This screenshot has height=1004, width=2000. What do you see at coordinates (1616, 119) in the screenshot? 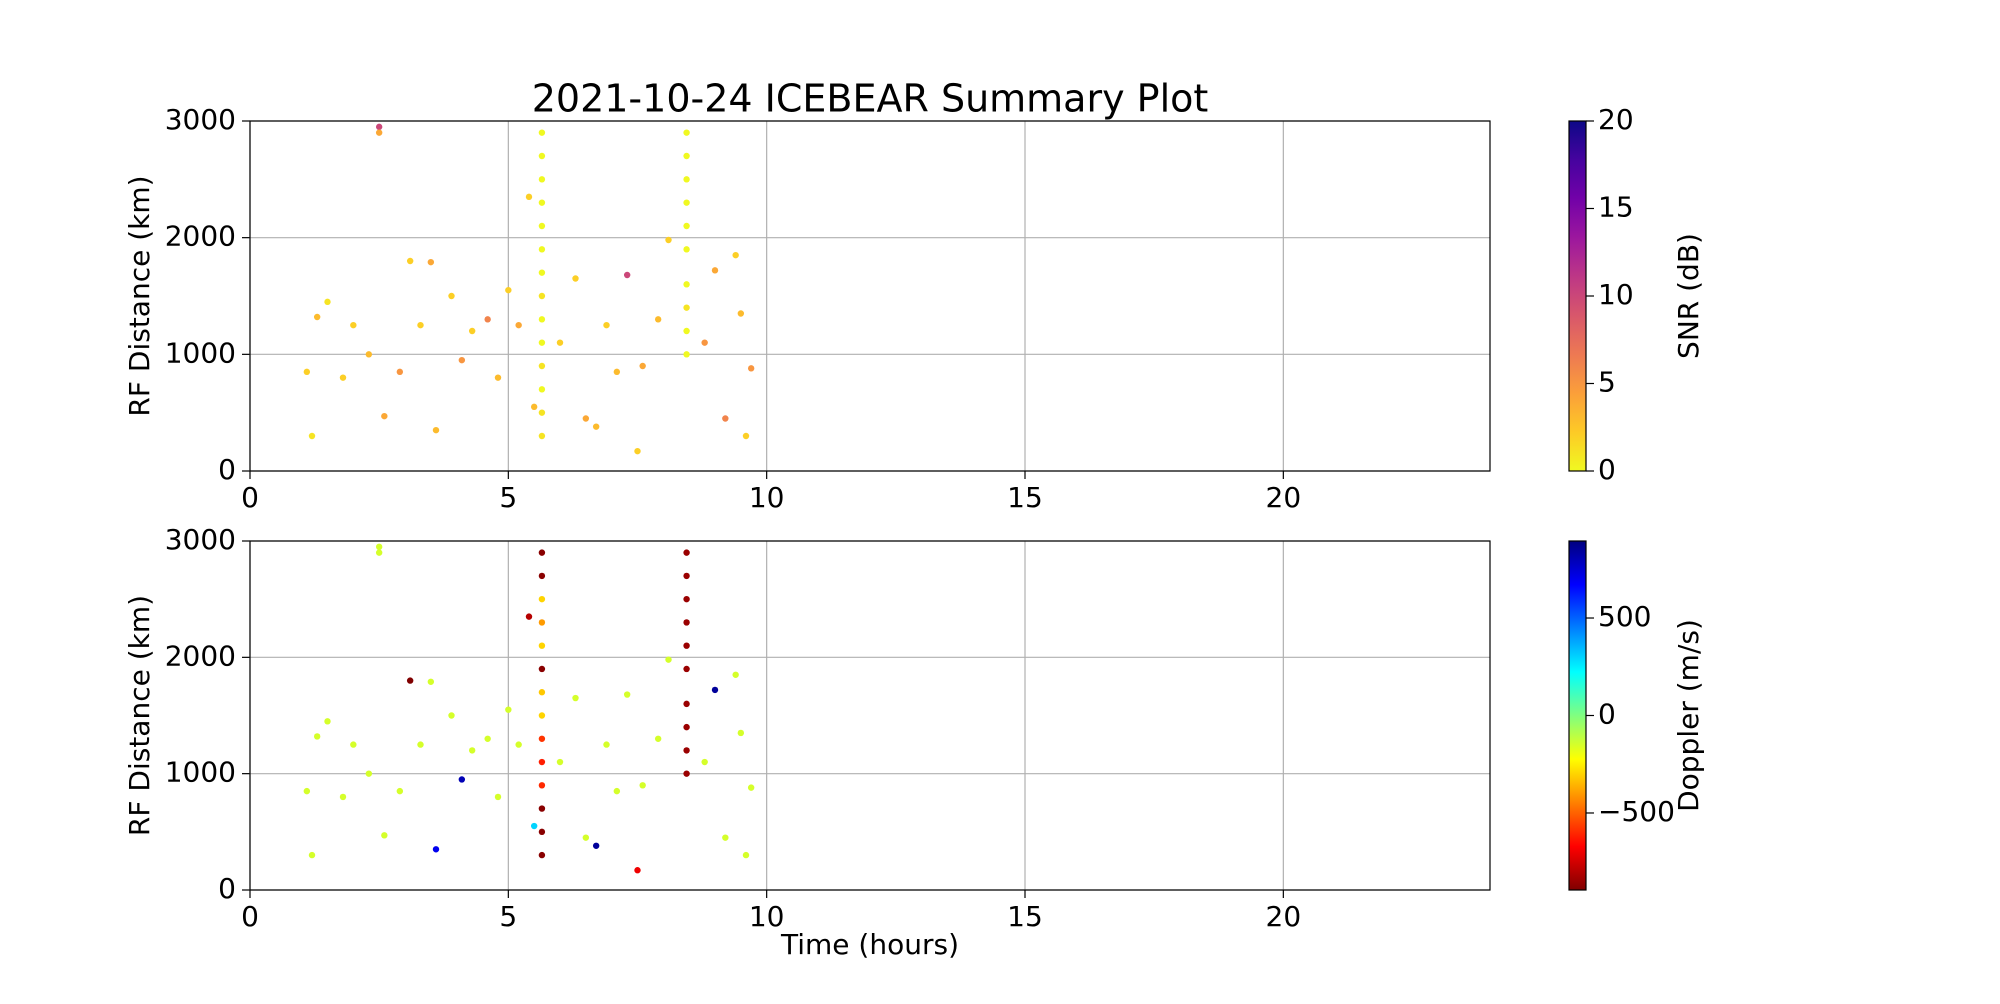
I see `colorbar-tick-label: 20` at bounding box center [1616, 119].